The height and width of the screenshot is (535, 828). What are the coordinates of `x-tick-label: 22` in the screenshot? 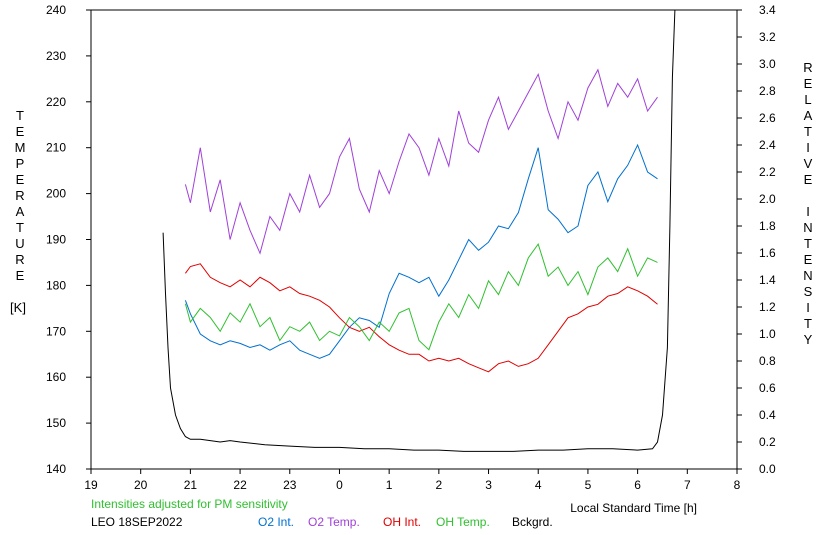 It's located at (240, 485).